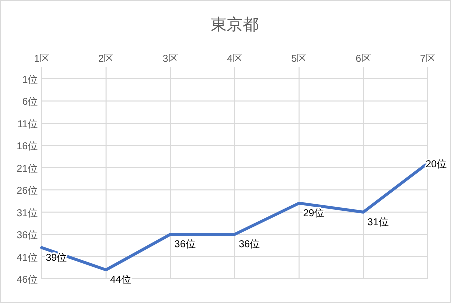 The height and width of the screenshot is (303, 451). What do you see at coordinates (57, 258) in the screenshot?
I see `data-label: 39位` at bounding box center [57, 258].